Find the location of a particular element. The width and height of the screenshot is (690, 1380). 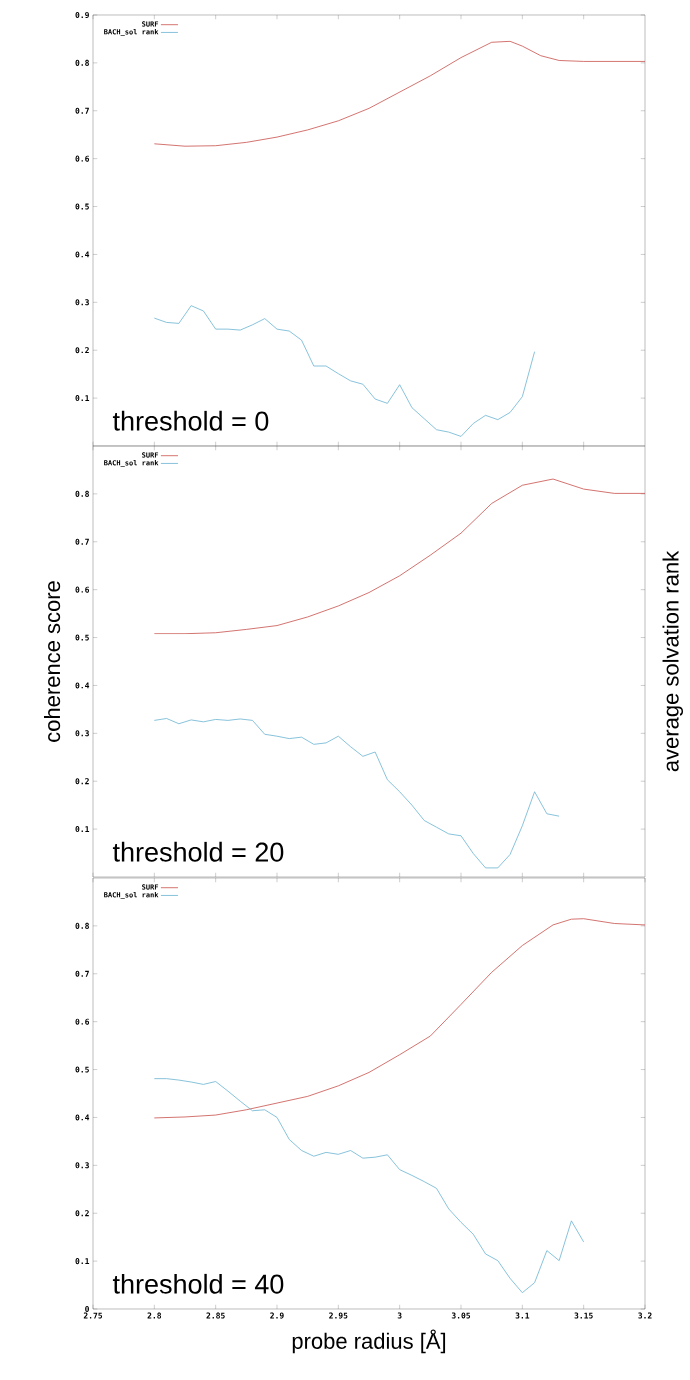

y-tick-label: 0 is located at coordinates (87, 1309).